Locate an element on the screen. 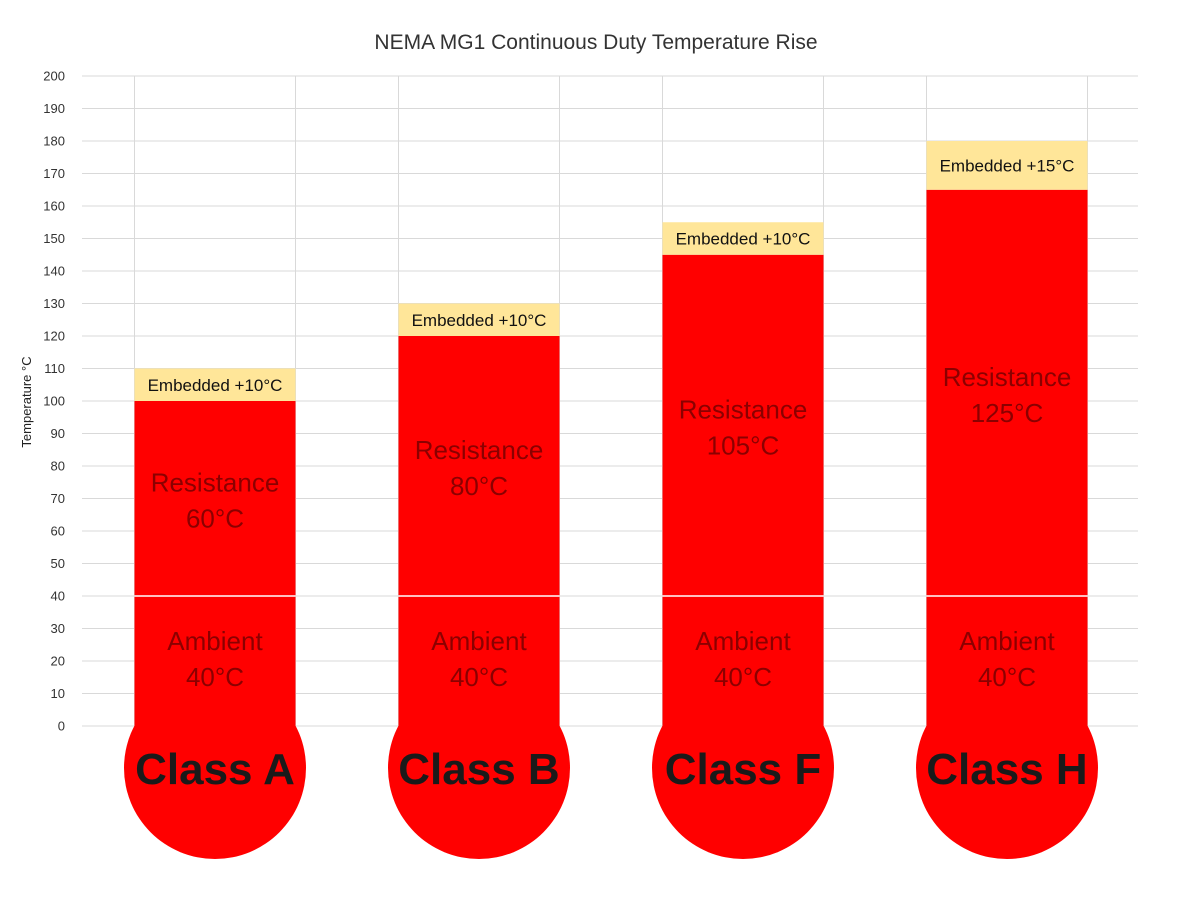 The image size is (1200, 905). embedded-label: Embedded +15°C is located at coordinates (1007, 165).